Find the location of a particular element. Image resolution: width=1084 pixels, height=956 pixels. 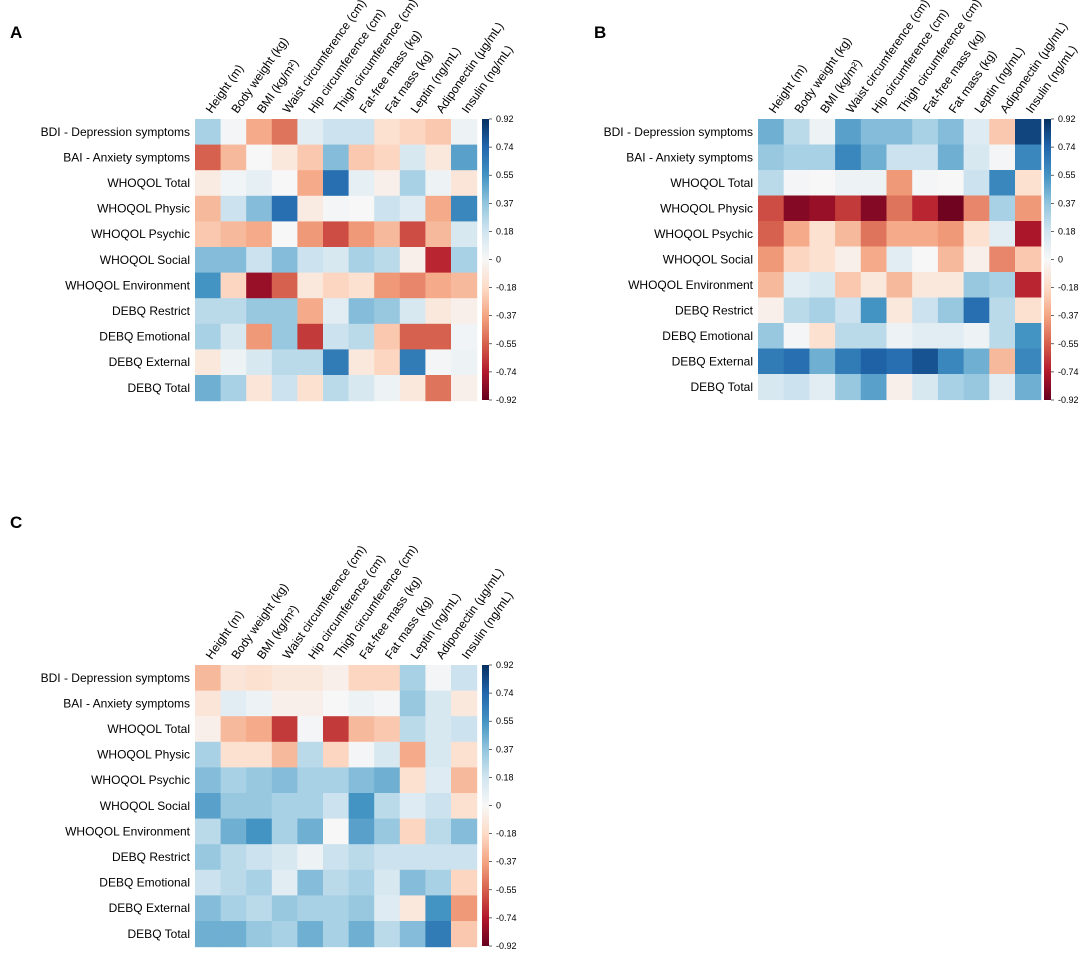

colorbar-tick-label: -0.74 is located at coordinates (1068, 372).